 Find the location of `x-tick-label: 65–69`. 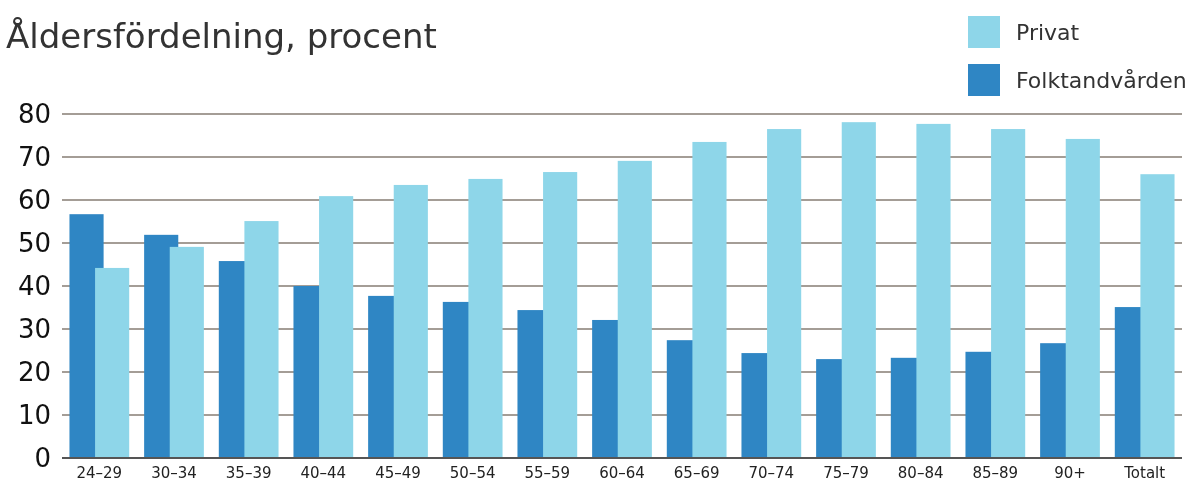

x-tick-label: 65–69 is located at coordinates (696, 472).